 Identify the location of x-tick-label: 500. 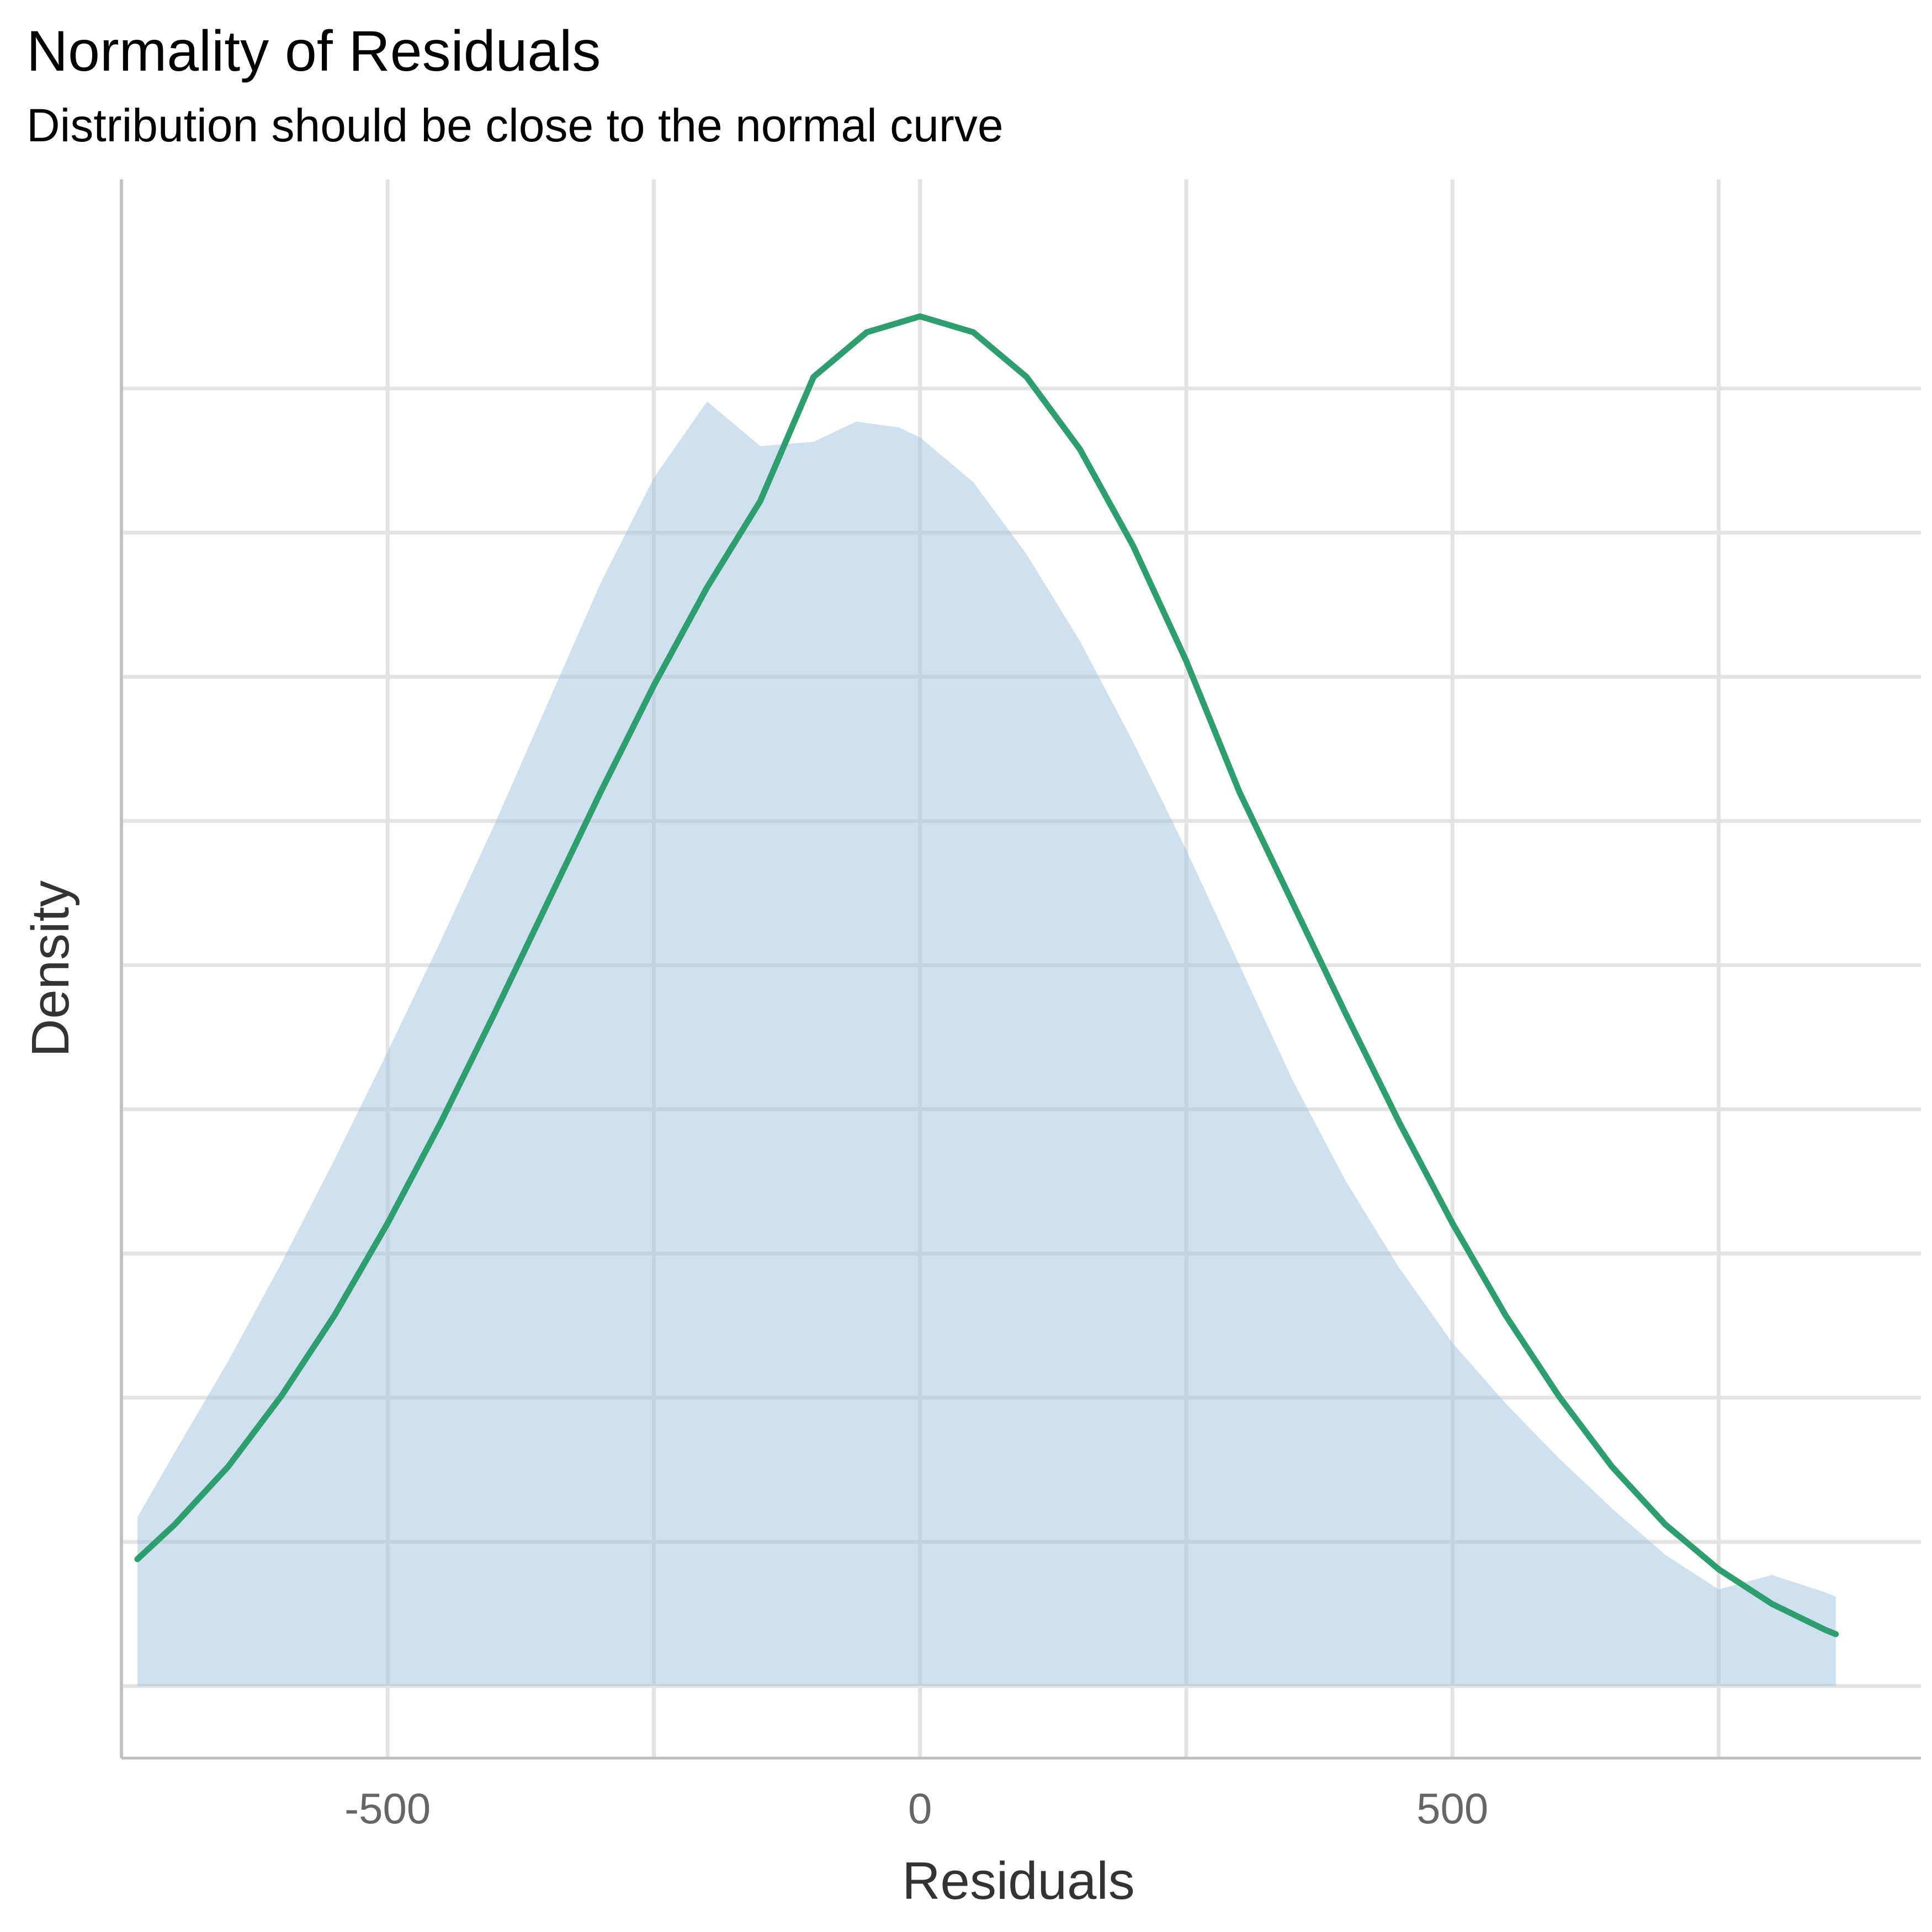
(1452, 1809).